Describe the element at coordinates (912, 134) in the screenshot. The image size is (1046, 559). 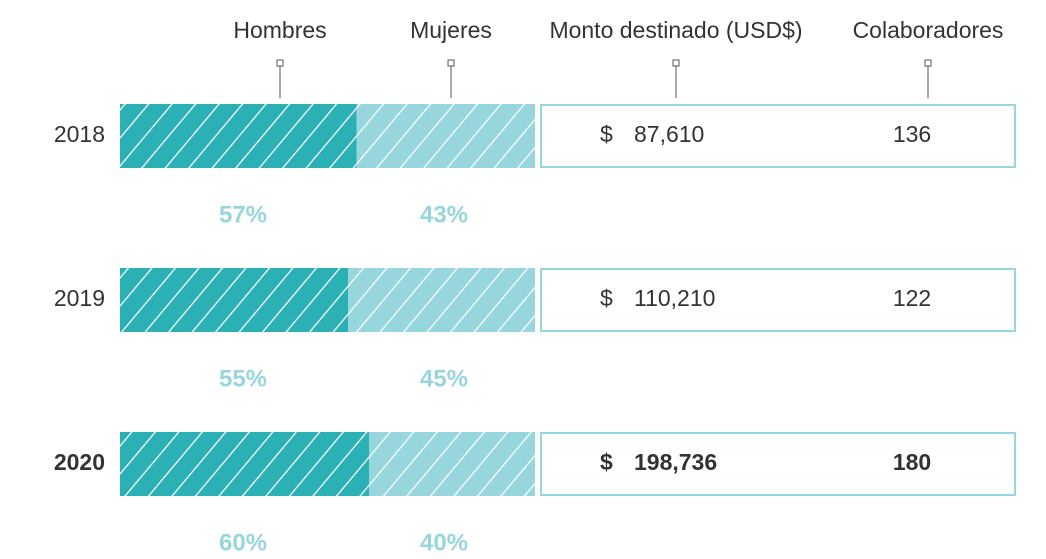
I see `colaboradores-value: 136` at that location.